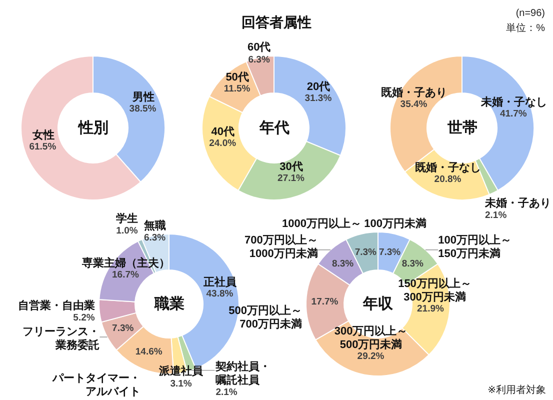 The height and width of the screenshot is (400, 553). I want to click on data-label: 21.9%, so click(430, 309).